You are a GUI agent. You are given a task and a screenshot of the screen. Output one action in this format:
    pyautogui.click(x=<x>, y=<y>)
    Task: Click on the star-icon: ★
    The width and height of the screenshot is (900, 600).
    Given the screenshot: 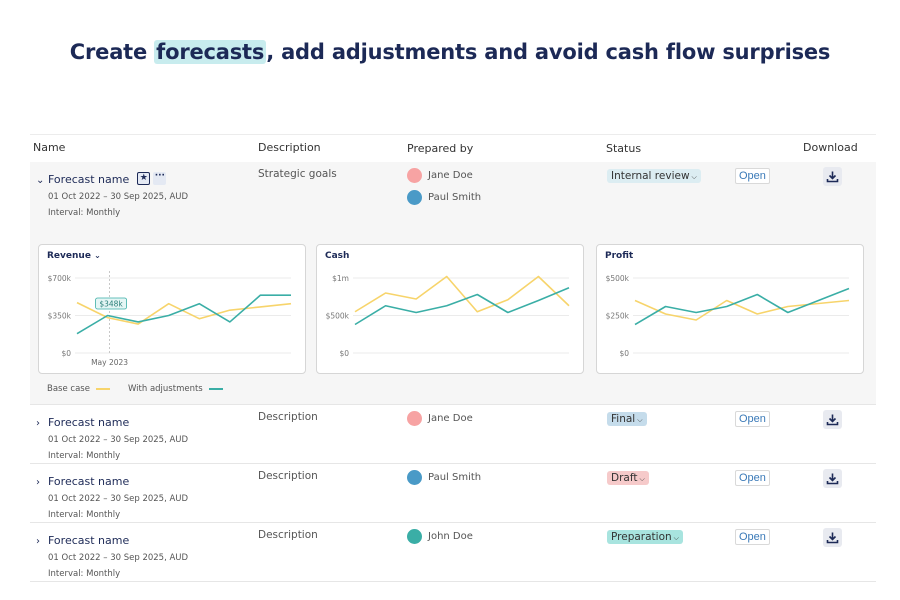 What is the action you would take?
    pyautogui.click(x=144, y=178)
    